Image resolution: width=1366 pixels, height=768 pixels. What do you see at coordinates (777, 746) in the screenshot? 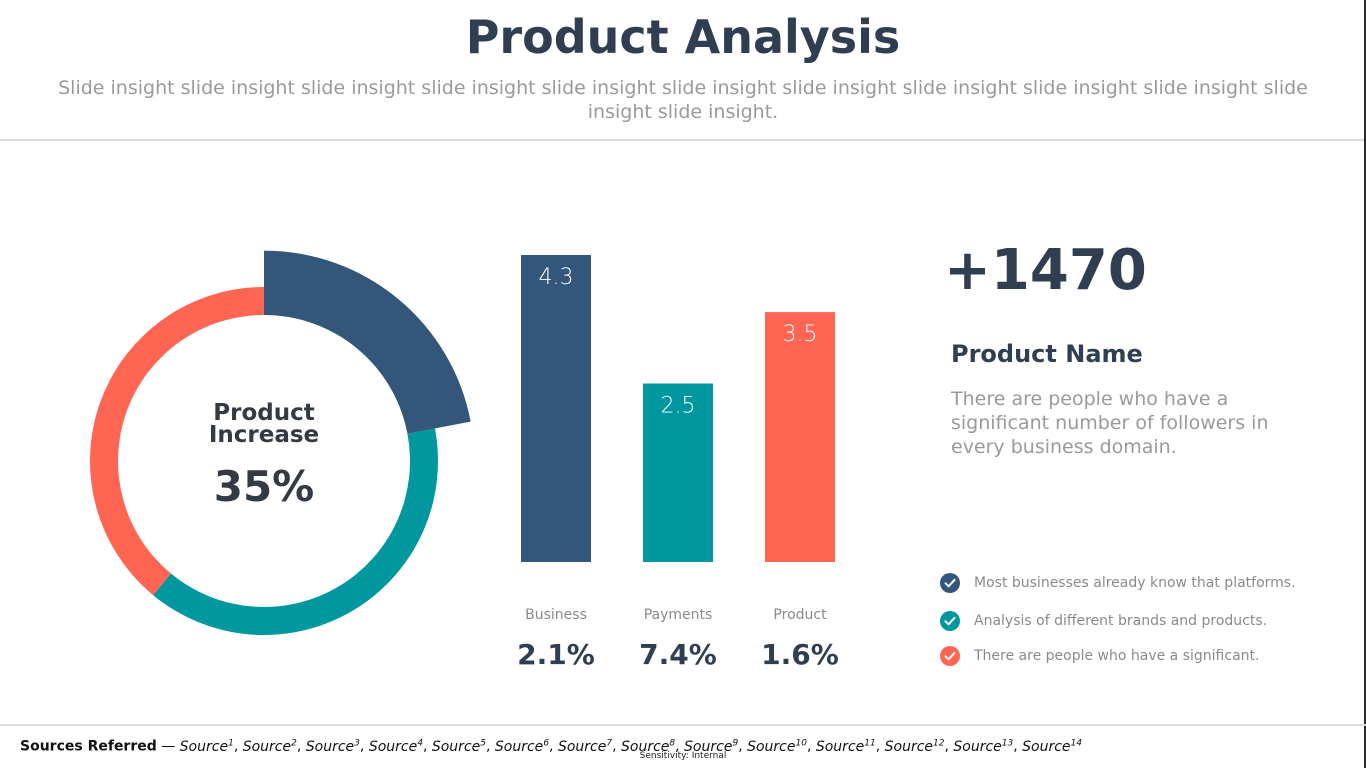
I see `source-ref: Source10` at bounding box center [777, 746].